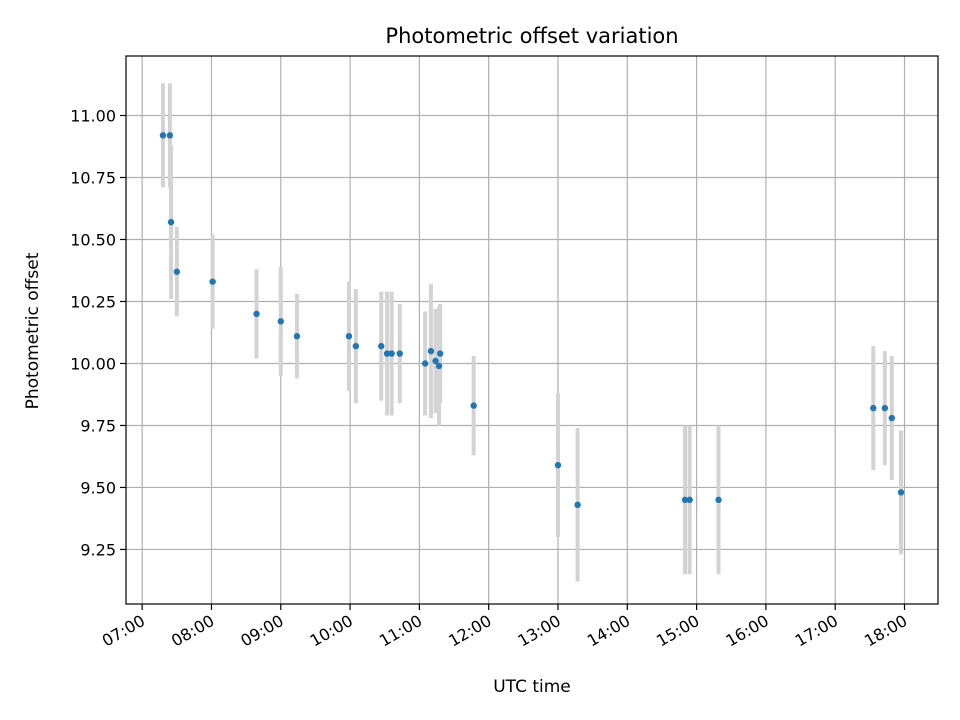 The height and width of the screenshot is (720, 960). Describe the element at coordinates (93, 363) in the screenshot. I see `y-tick-label: 10.00` at that location.